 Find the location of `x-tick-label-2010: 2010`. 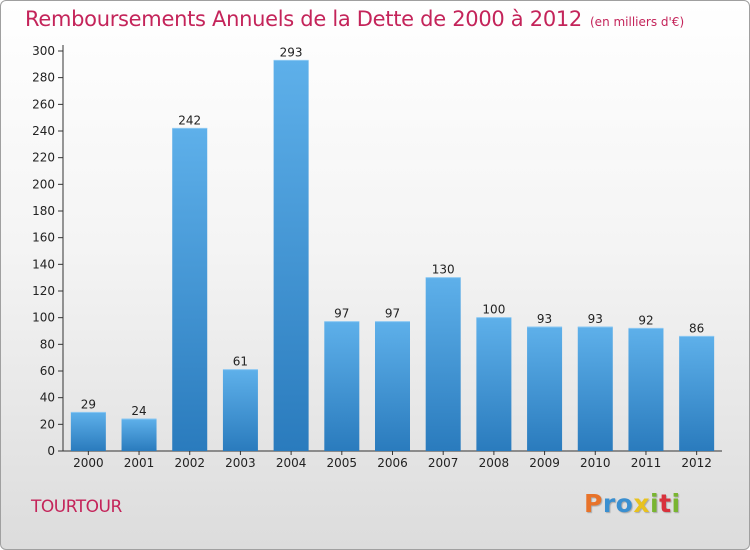

x-tick-label-2010: 2010 is located at coordinates (595, 463).